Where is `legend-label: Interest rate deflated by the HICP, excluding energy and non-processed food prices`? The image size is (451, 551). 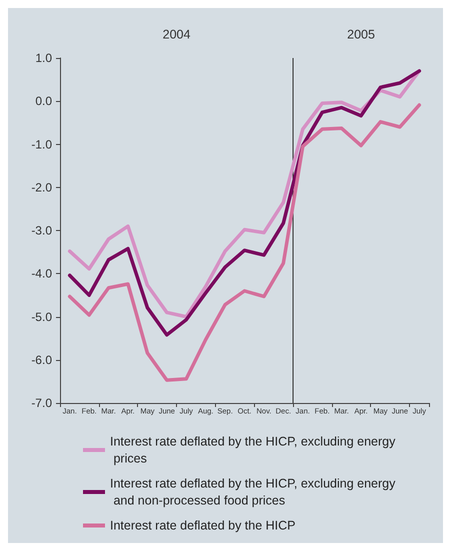
legend-label: Interest rate deflated by the HICP, excluding energy and non-processed food prices is located at coordinates (253, 492).